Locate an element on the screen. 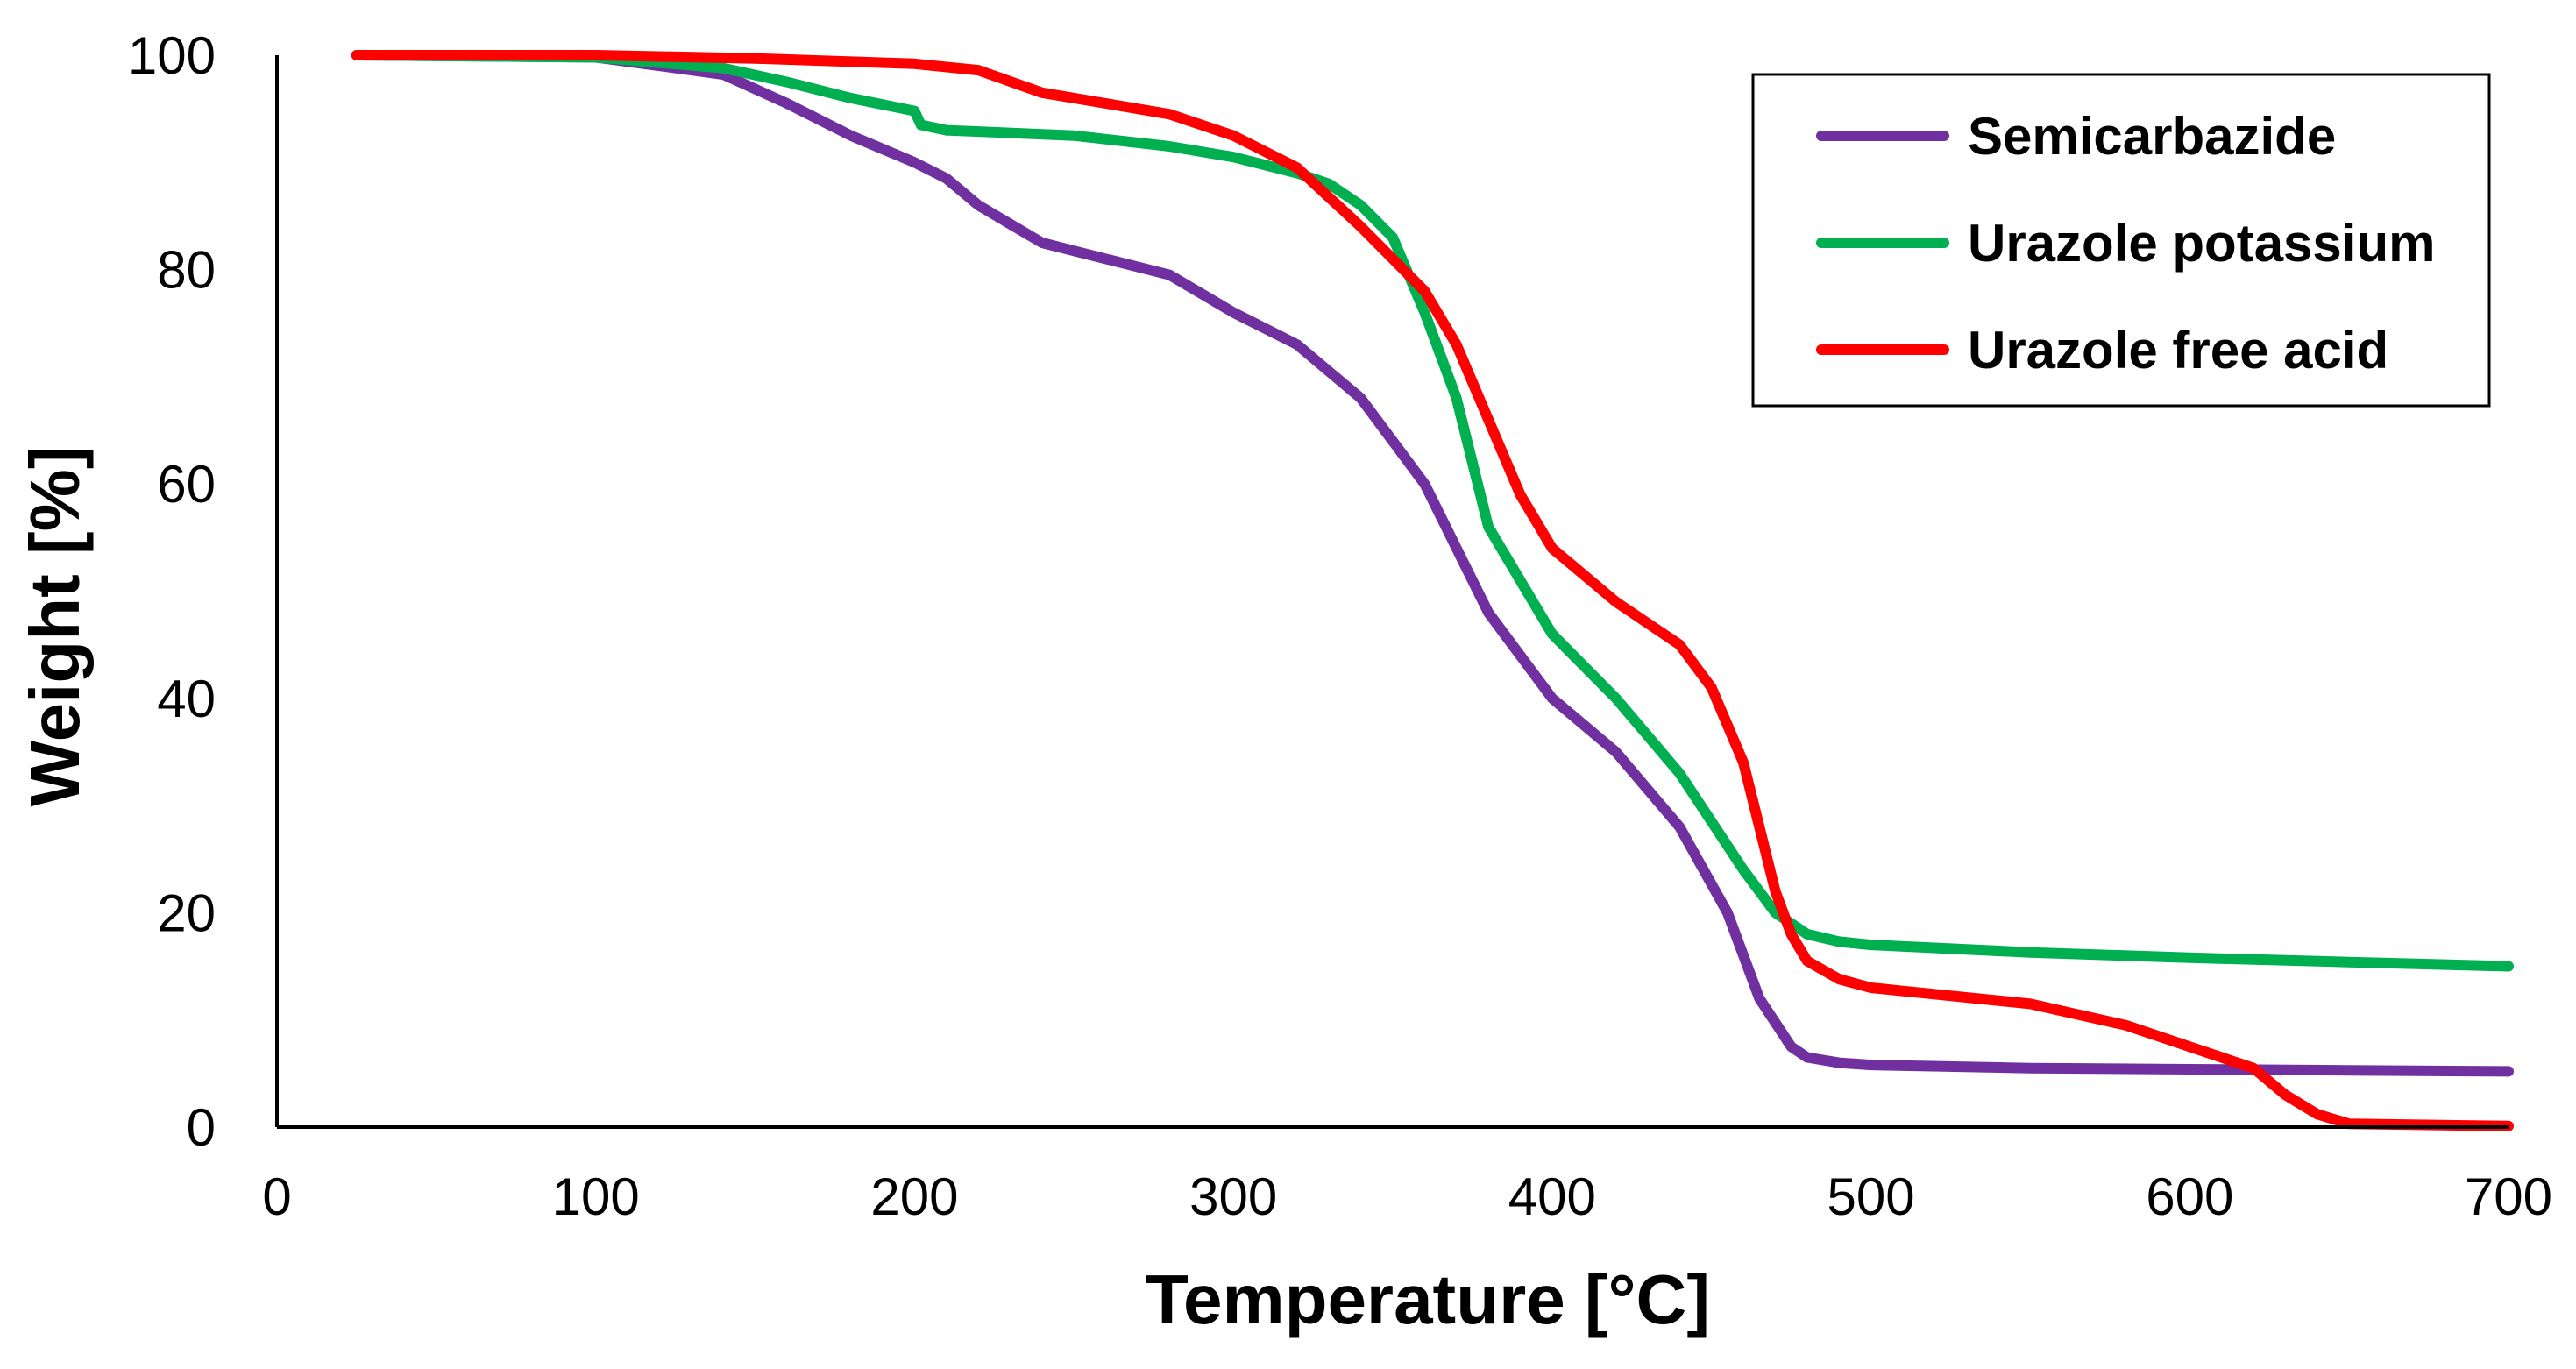 The height and width of the screenshot is (1369, 2576). y-tick-label: 20 is located at coordinates (186, 912).